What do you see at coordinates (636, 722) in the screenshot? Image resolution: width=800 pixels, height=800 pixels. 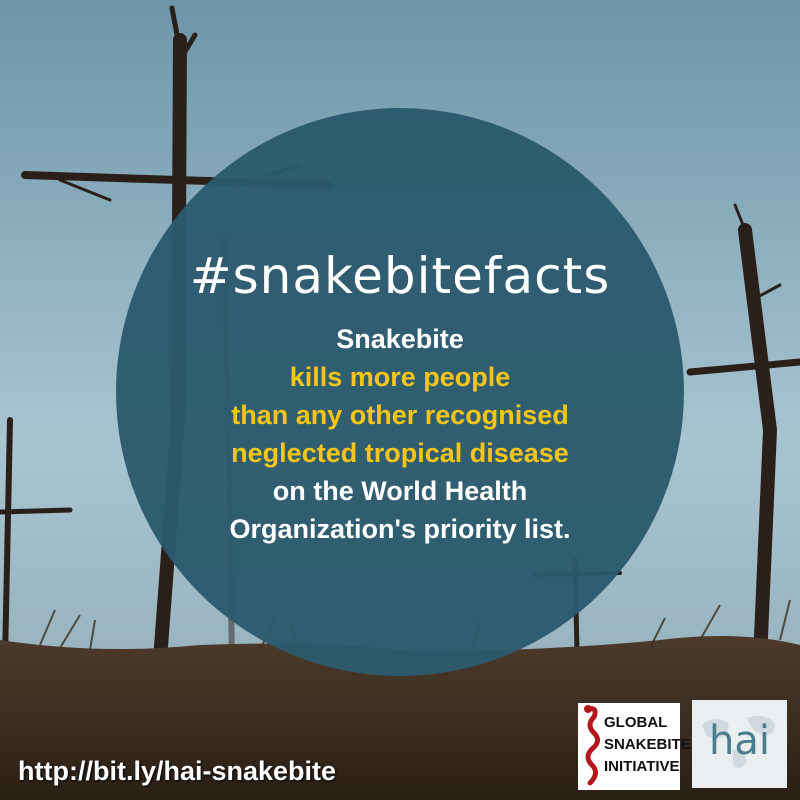 I see `gsi-line-1: GLOBAL` at bounding box center [636, 722].